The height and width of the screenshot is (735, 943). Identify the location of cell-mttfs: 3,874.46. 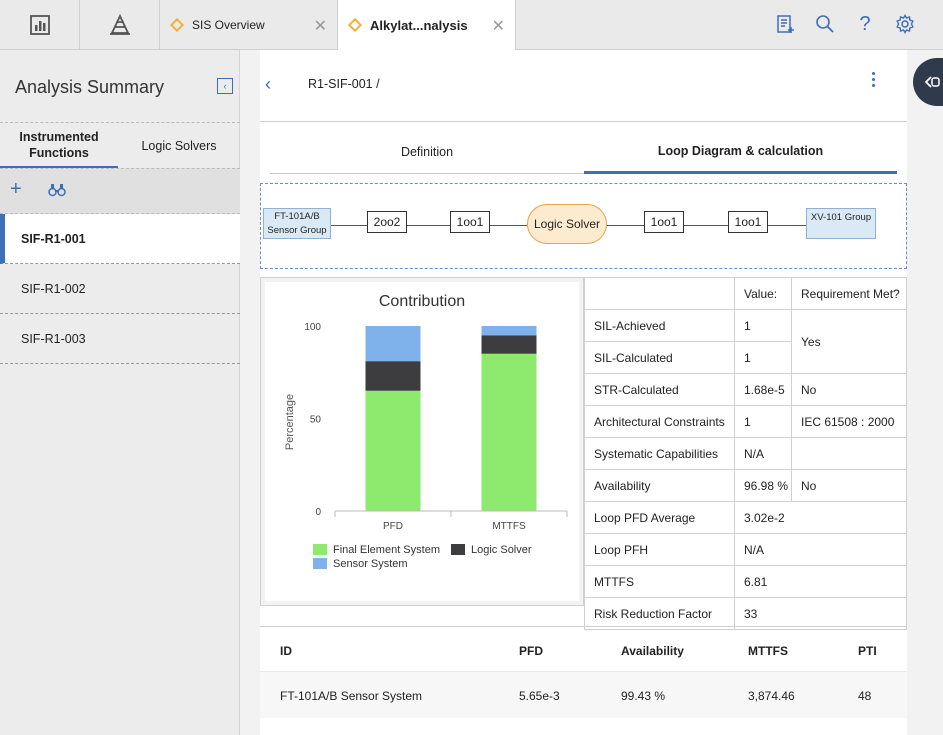
(771, 696).